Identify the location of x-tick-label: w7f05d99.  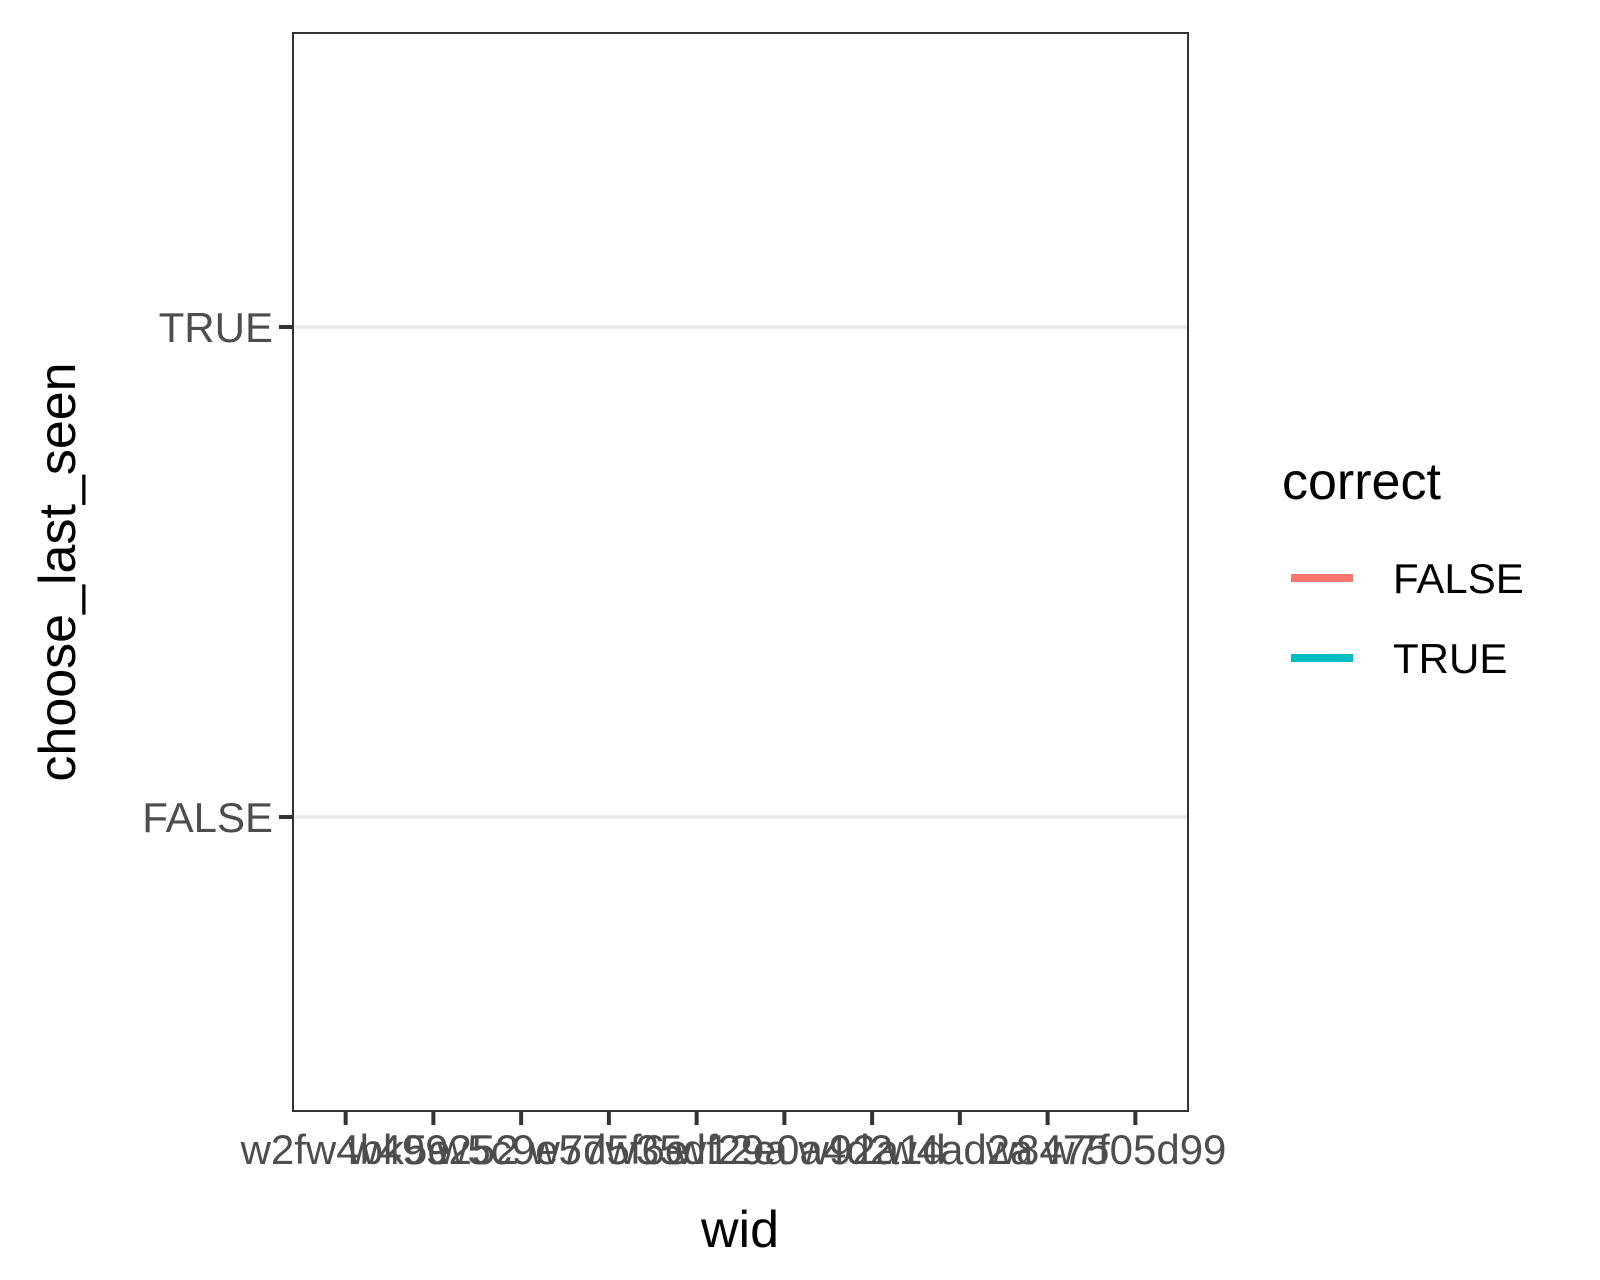
(1134, 1149).